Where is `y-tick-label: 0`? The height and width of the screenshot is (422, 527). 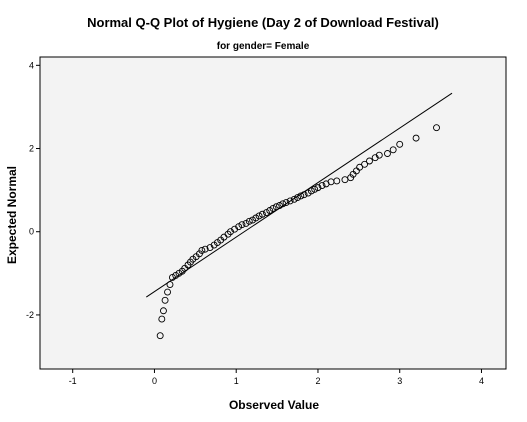
y-tick-label: 0 is located at coordinates (31, 232).